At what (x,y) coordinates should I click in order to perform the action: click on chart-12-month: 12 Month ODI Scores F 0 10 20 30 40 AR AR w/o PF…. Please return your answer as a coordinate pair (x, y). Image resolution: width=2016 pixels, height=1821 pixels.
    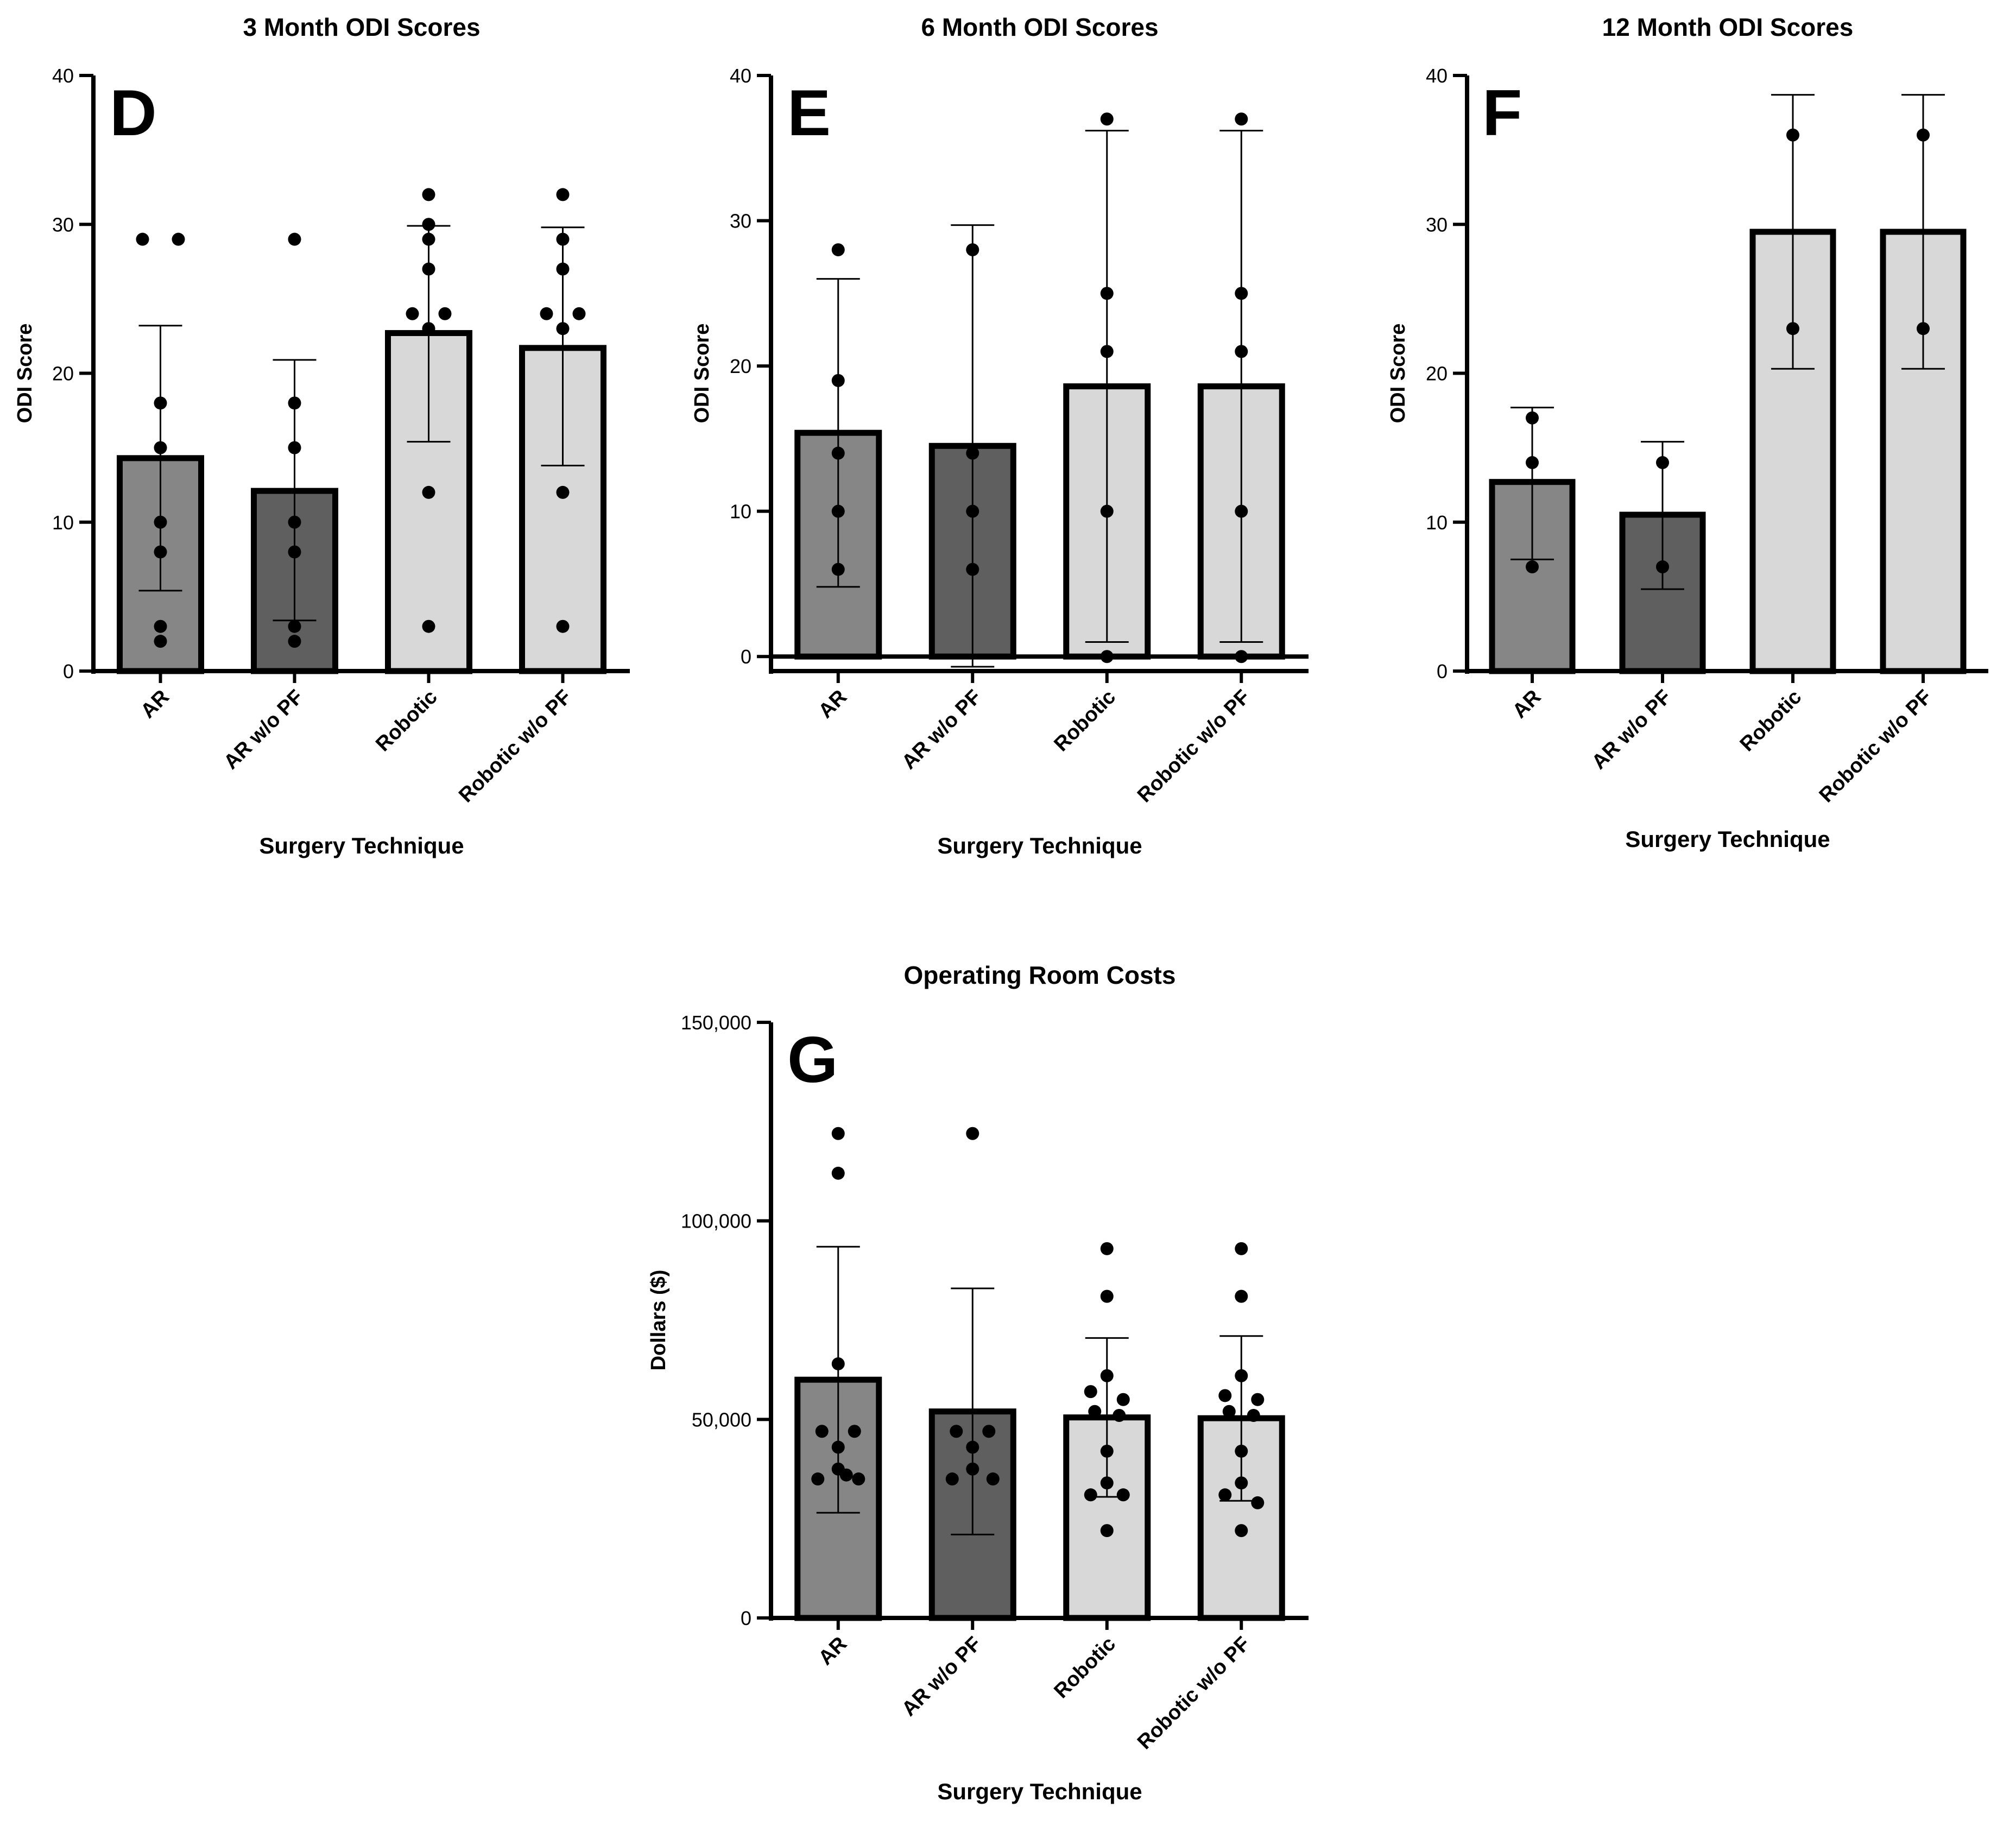
    Looking at the image, I should click on (1687, 432).